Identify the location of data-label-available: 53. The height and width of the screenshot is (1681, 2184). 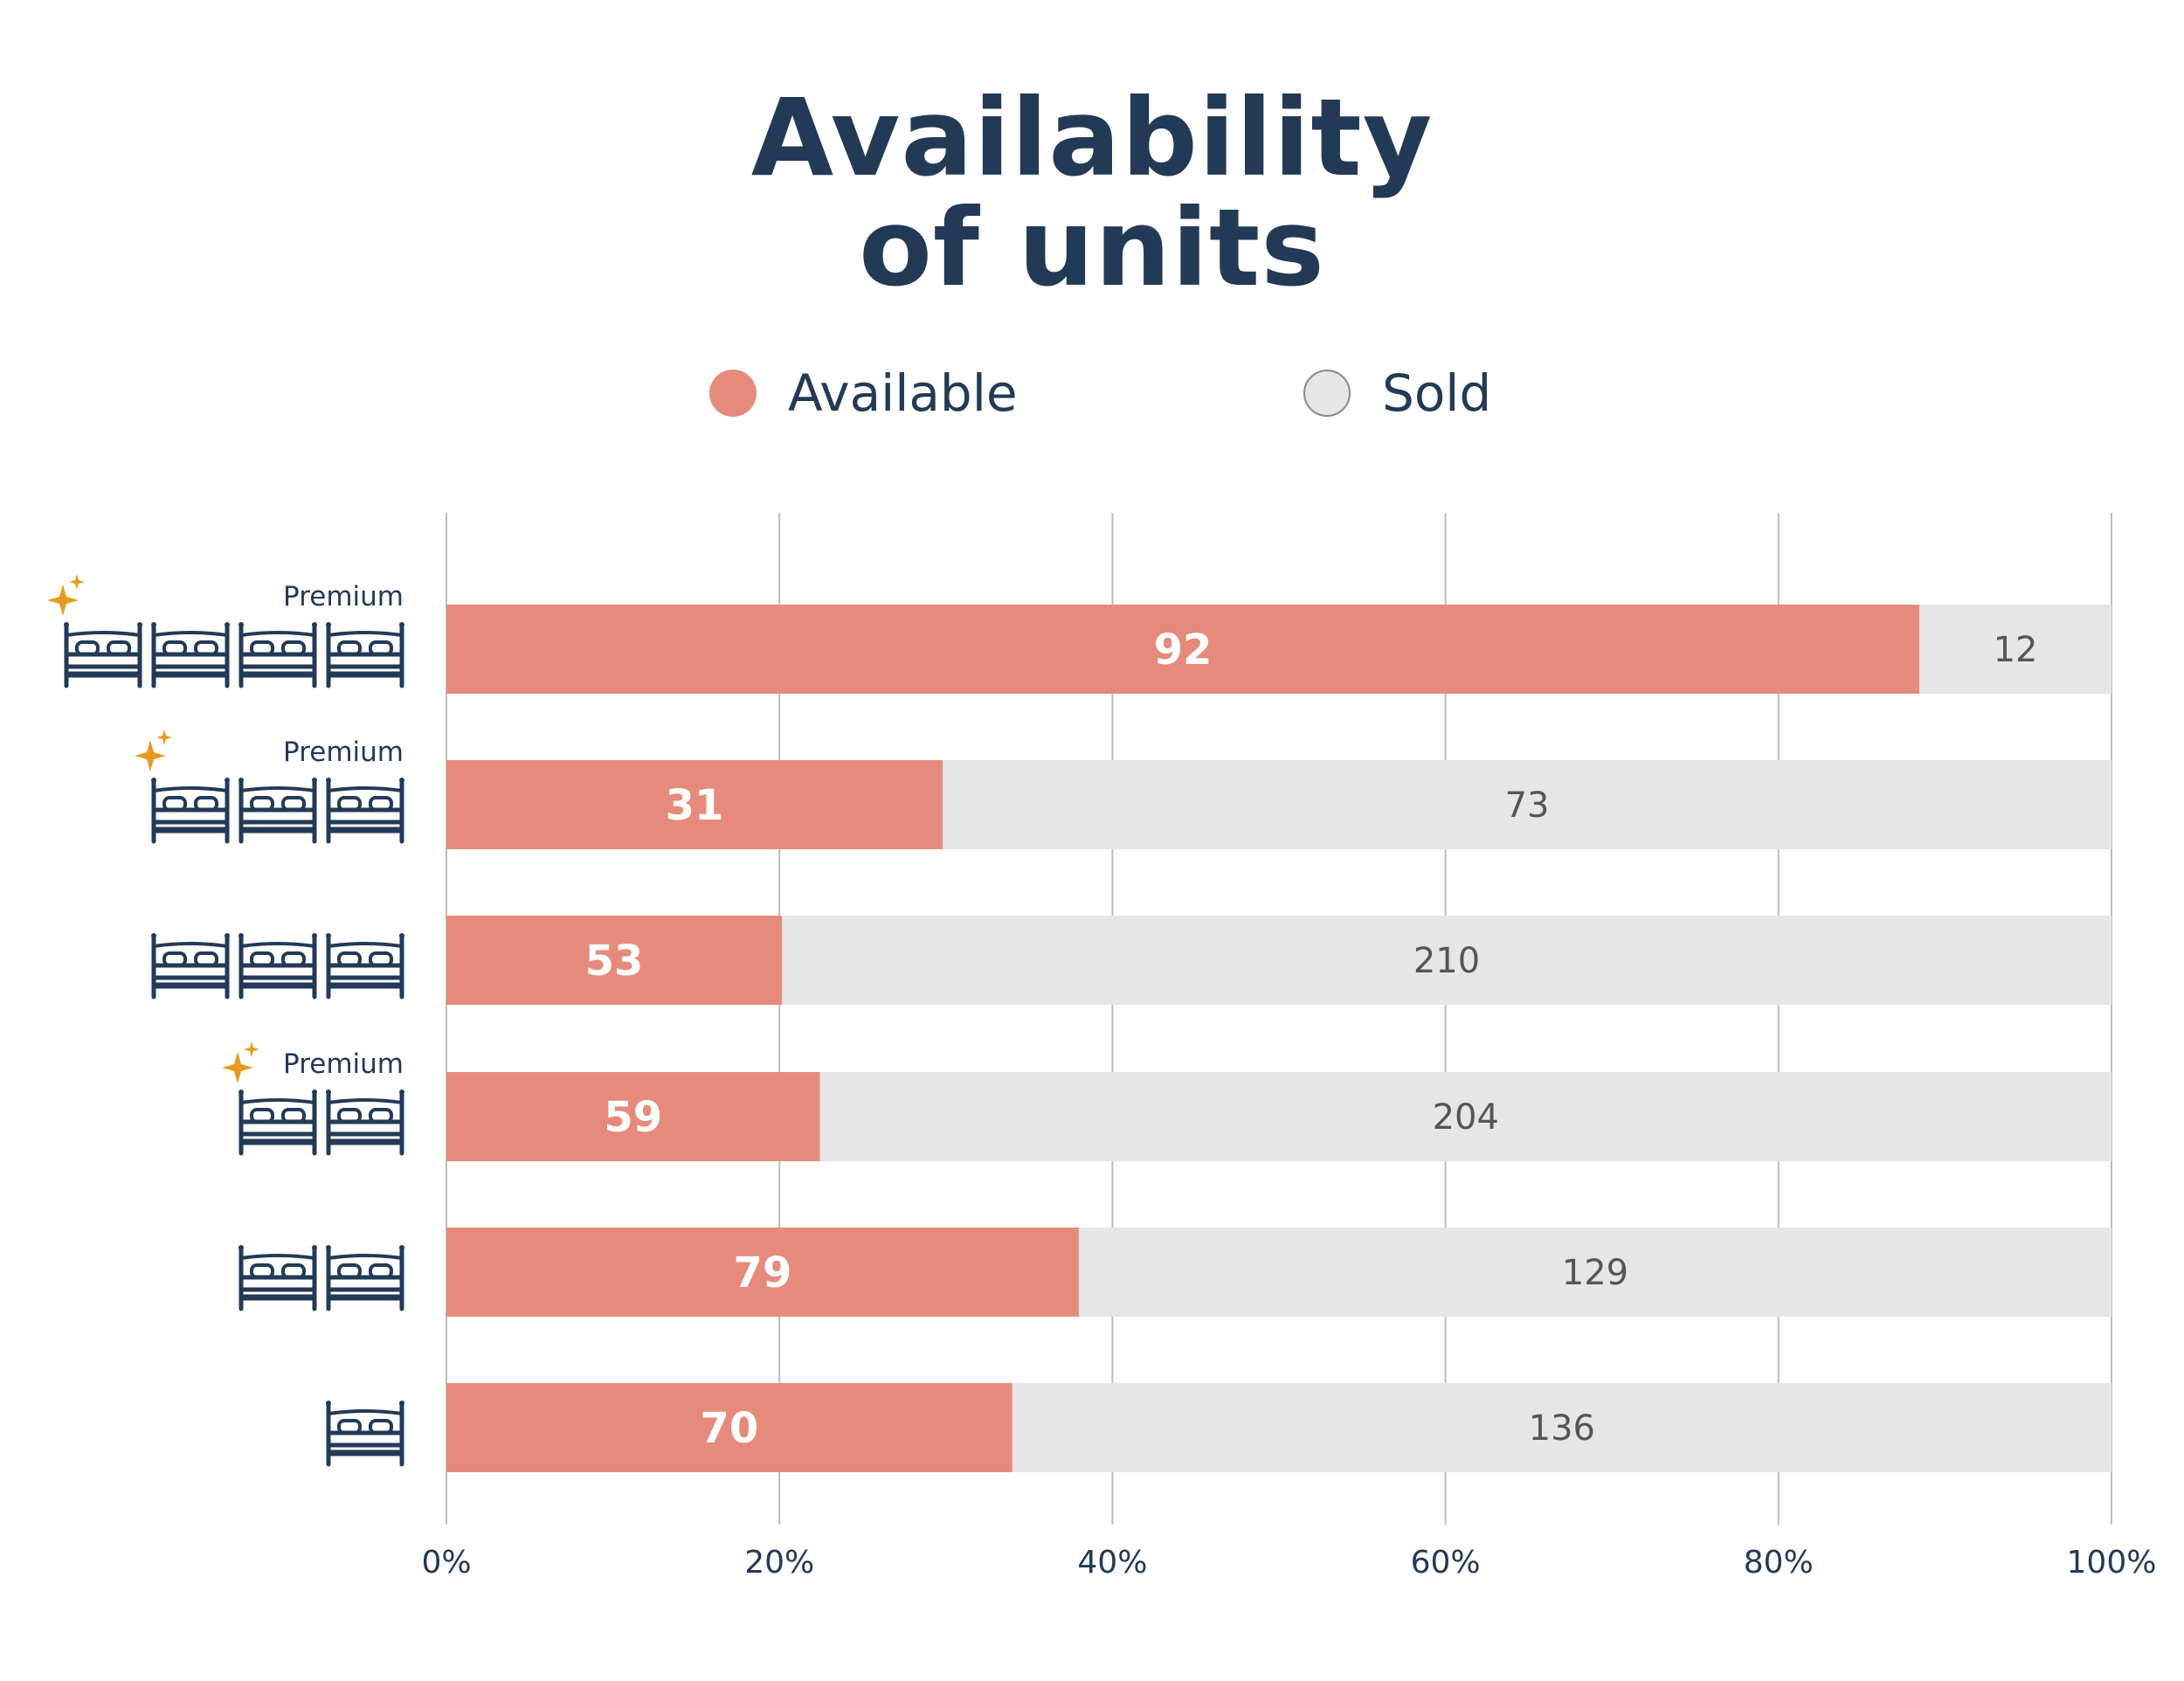
(614, 962).